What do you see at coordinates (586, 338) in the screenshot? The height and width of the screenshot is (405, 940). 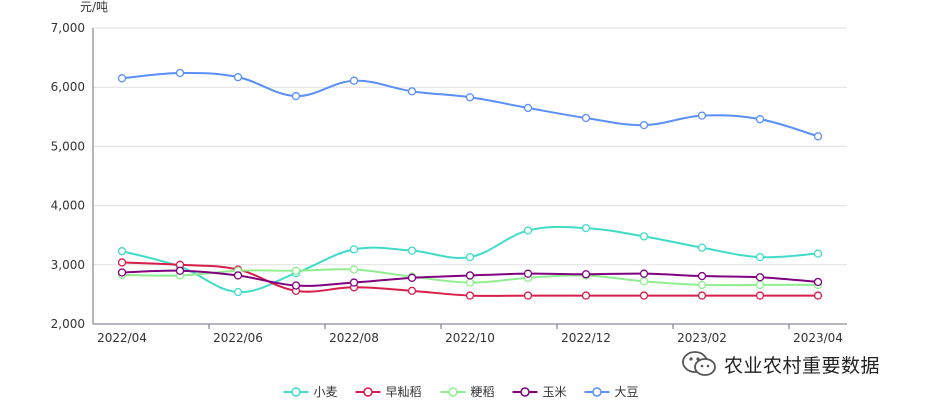 I see `x-tick-label: 2022/12` at bounding box center [586, 338].